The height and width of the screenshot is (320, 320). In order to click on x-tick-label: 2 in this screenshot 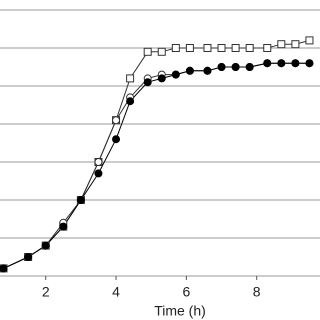, I will do `click(46, 292)`.